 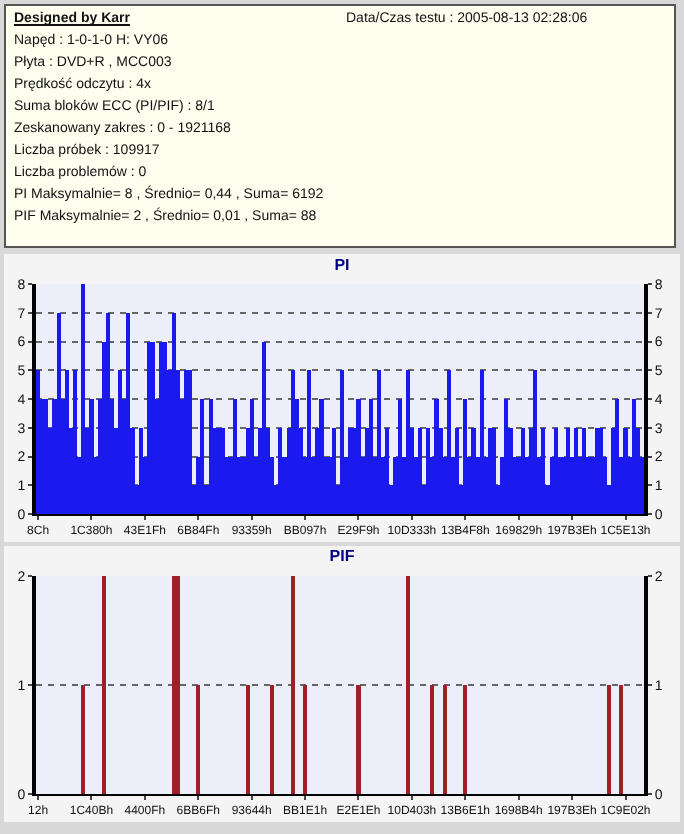 I want to click on chart-title: PIF, so click(x=342, y=556).